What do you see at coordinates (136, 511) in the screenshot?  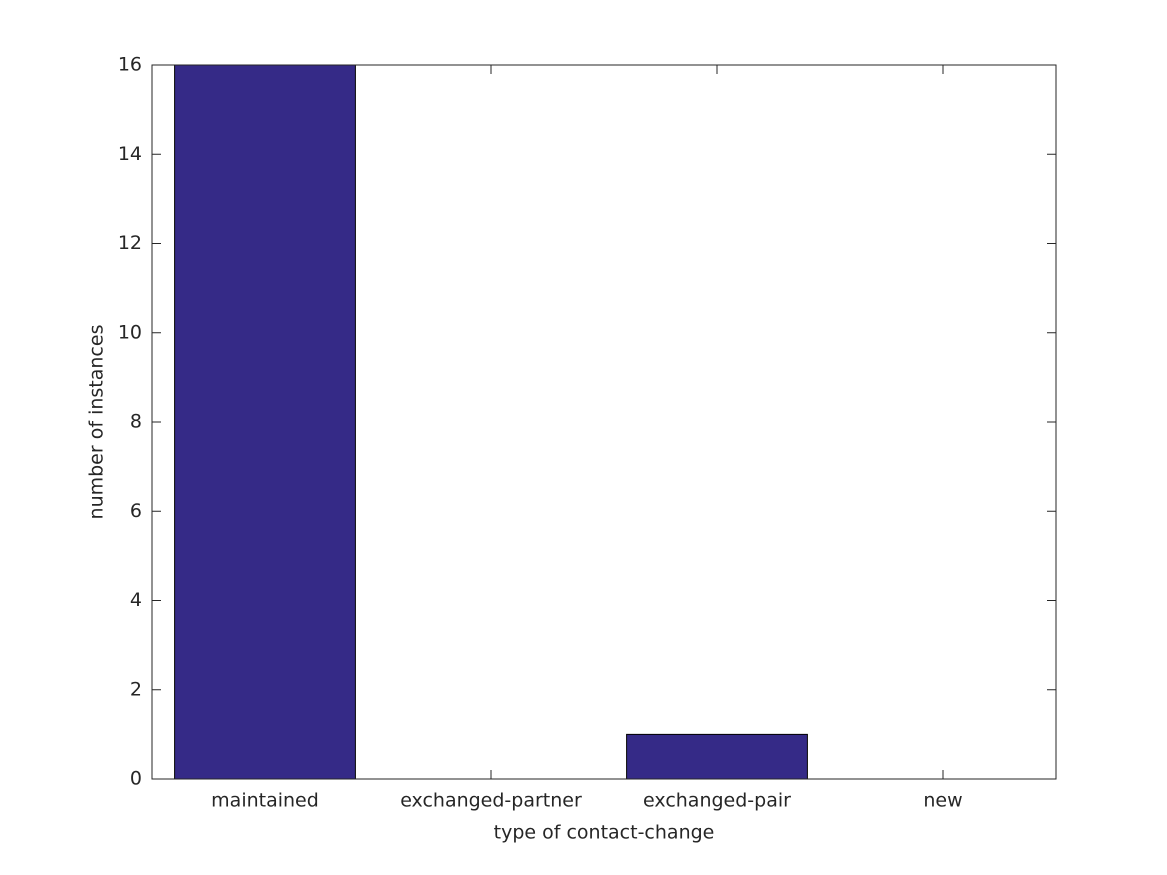 I see `y-tick-label: 6` at bounding box center [136, 511].